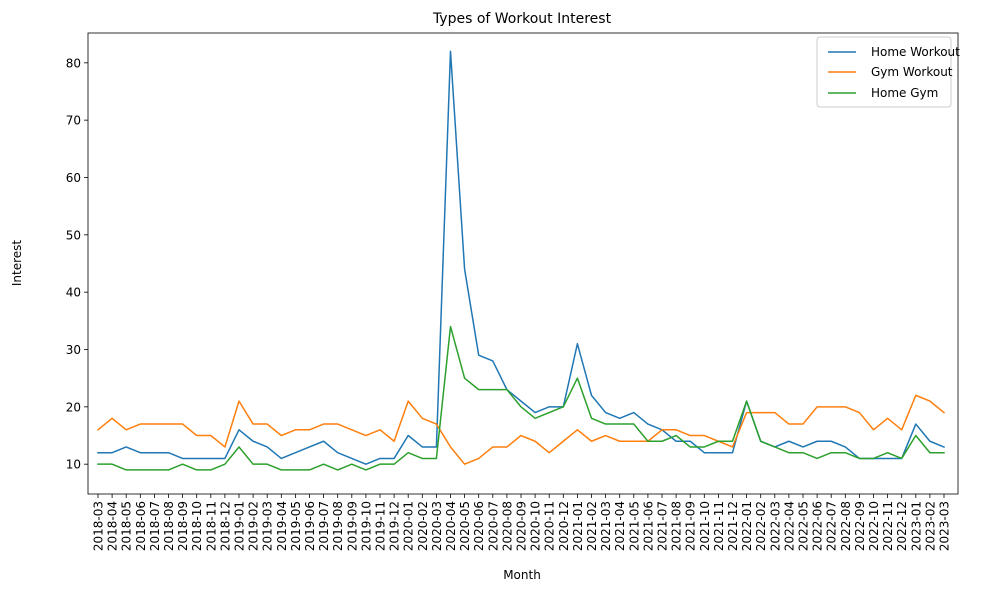 The image size is (996, 591). Describe the element at coordinates (338, 526) in the screenshot. I see `x-tick-label: 2019-08` at that location.